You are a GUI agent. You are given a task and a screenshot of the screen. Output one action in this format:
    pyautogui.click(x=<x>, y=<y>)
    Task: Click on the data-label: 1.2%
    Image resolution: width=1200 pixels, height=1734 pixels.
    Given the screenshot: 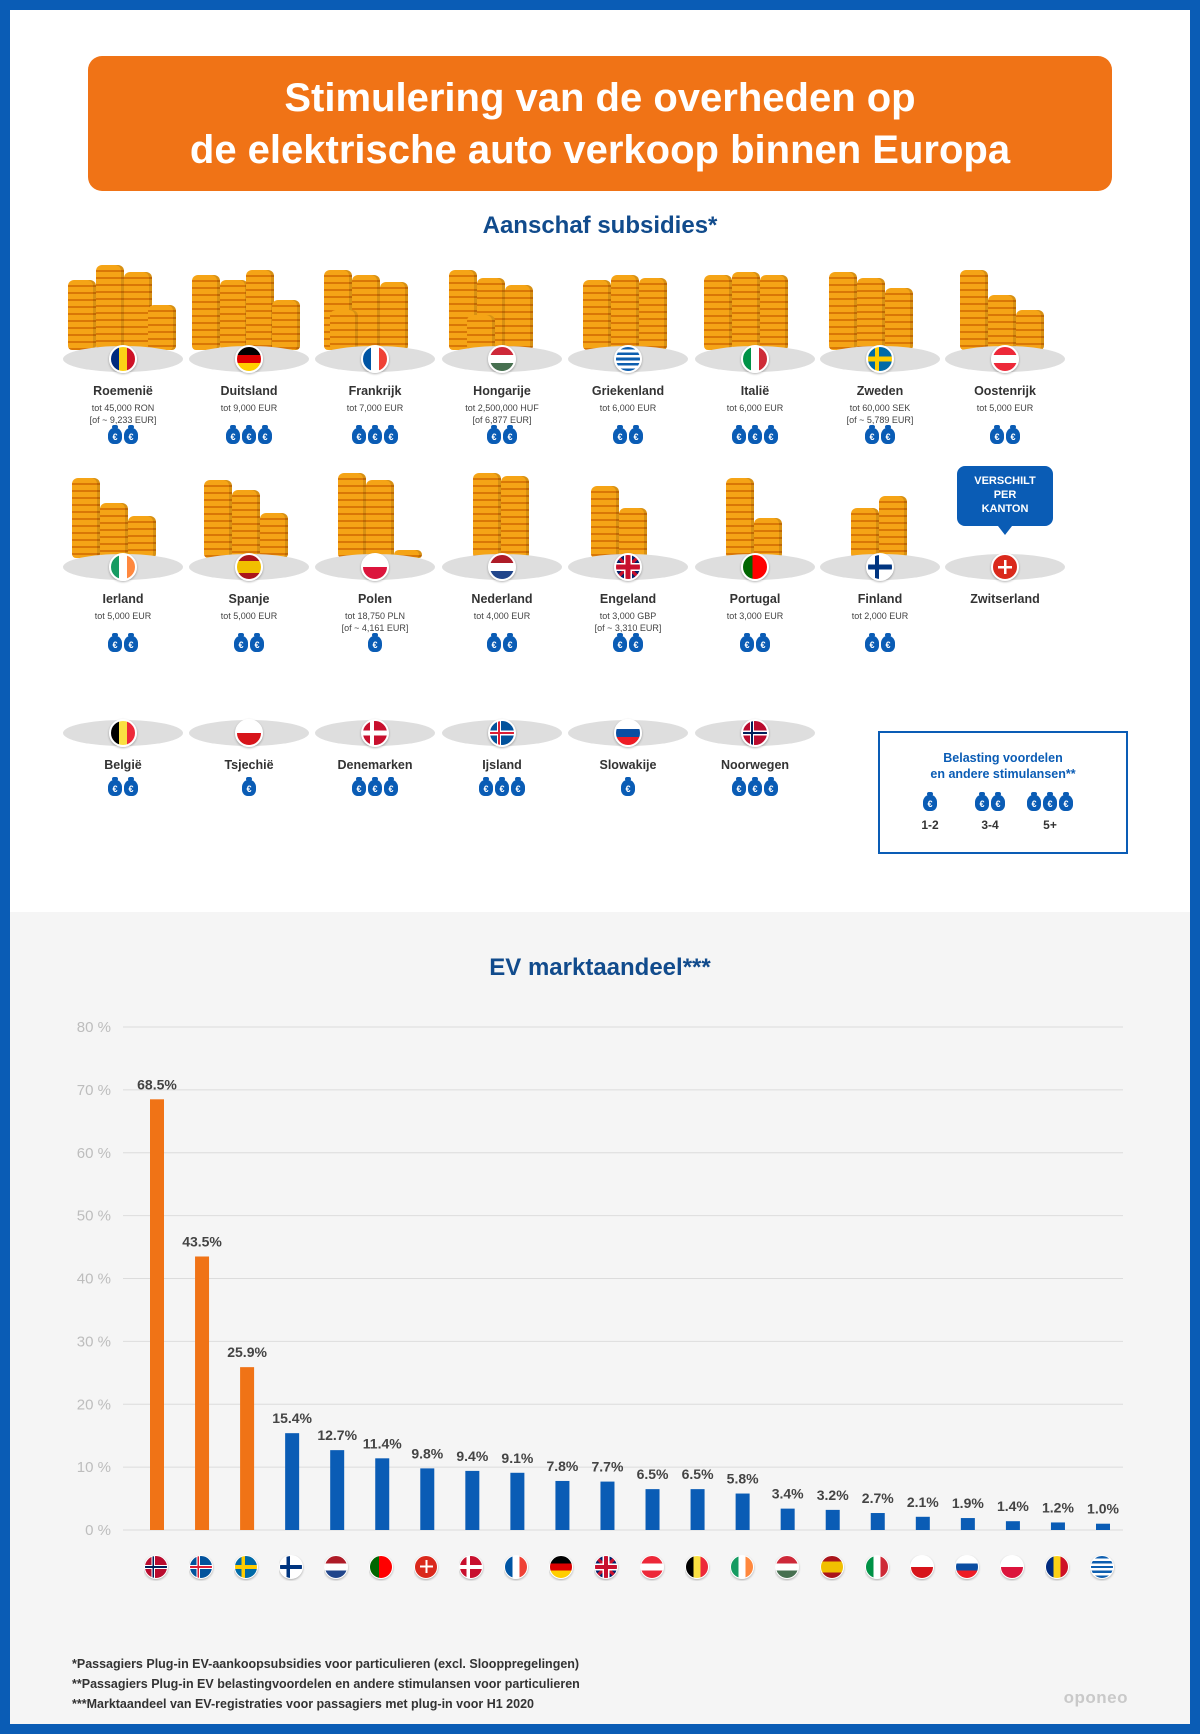 What is the action you would take?
    pyautogui.click(x=1058, y=1507)
    